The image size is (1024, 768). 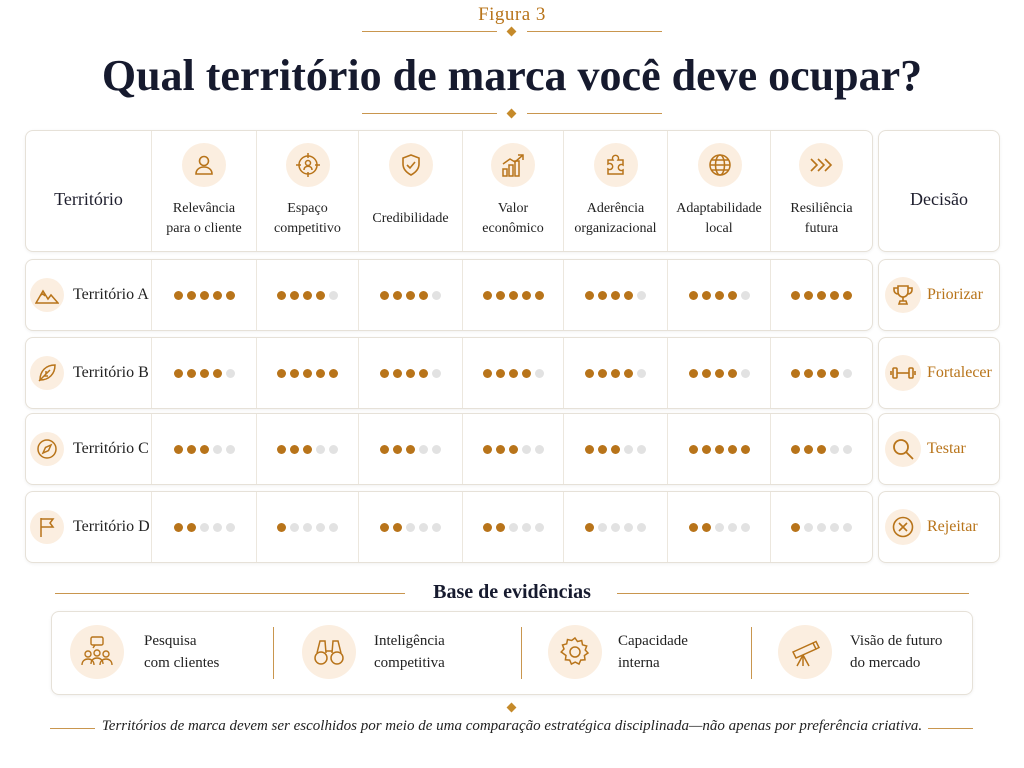 I want to click on territory-name: Território C, so click(x=111, y=448).